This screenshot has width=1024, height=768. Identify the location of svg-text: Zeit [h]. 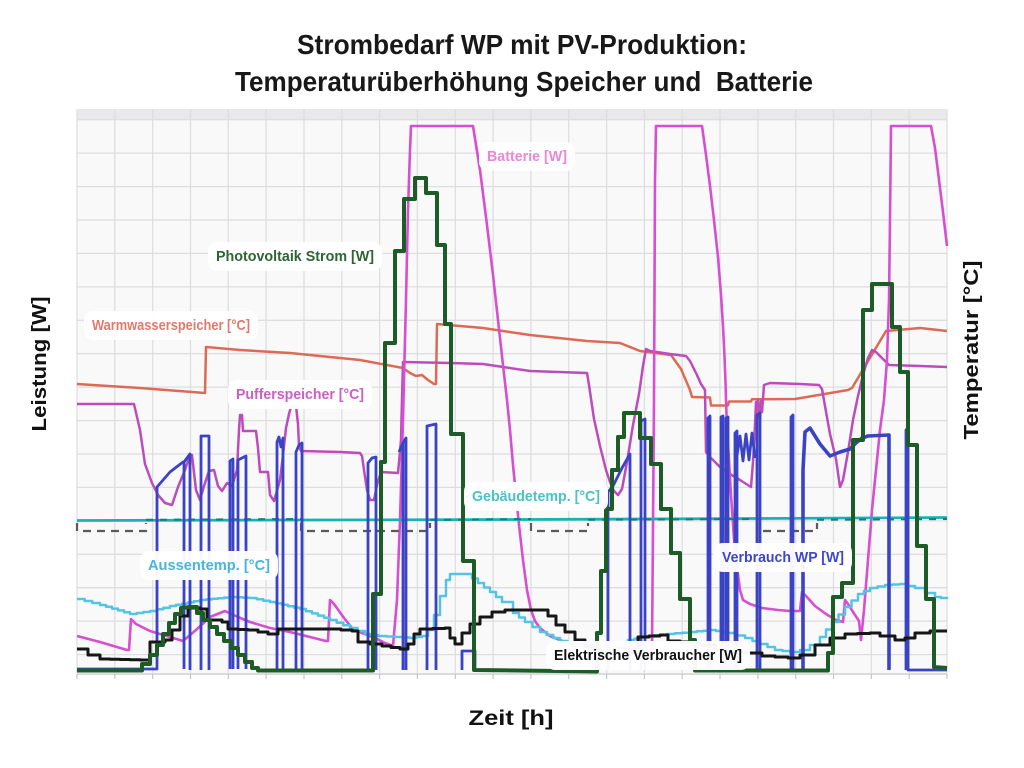
(511, 718).